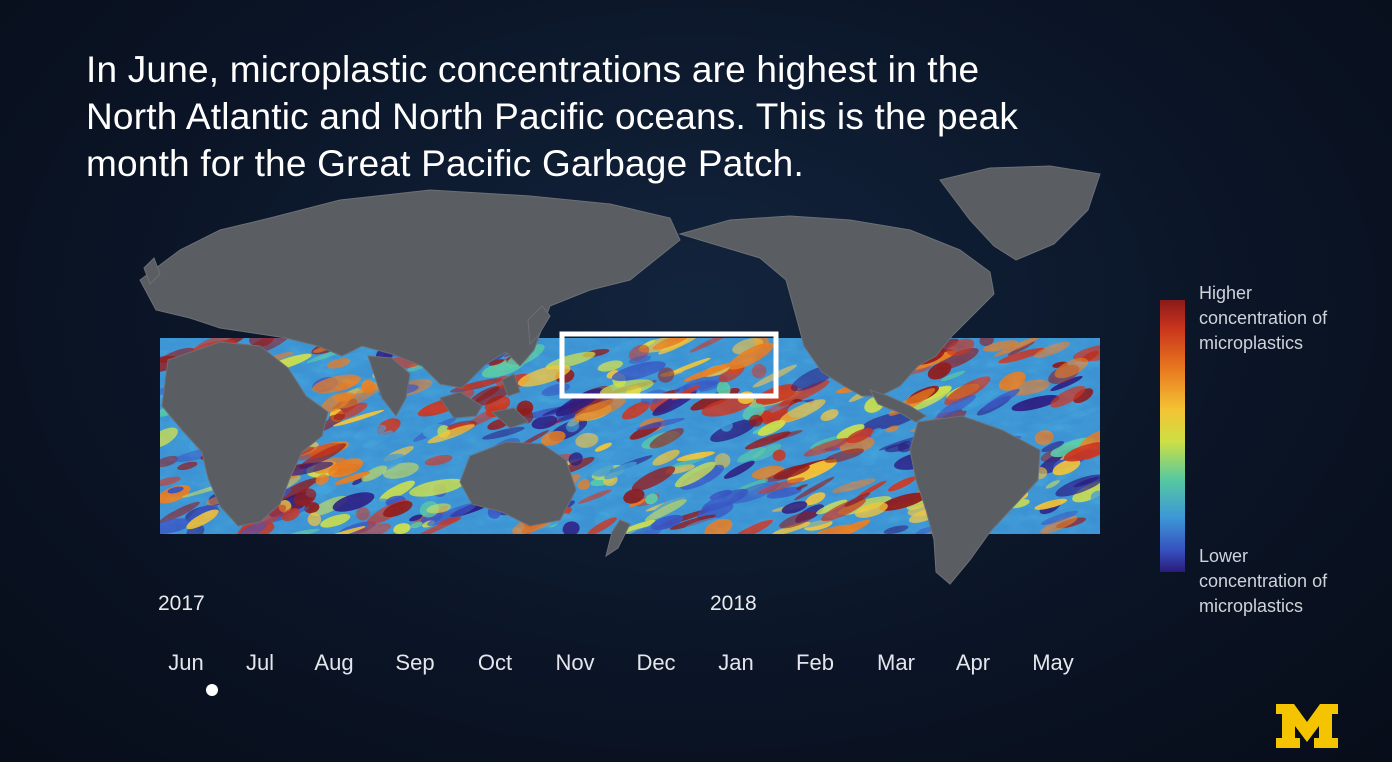  I want to click on legend-high-label: Higher concentration of microplastics, so click(1263, 318).